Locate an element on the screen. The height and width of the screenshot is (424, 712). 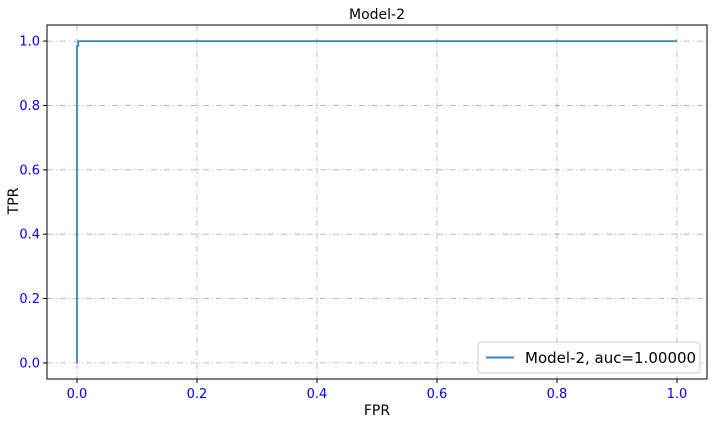
x-axis-label: FPR is located at coordinates (377, 411).